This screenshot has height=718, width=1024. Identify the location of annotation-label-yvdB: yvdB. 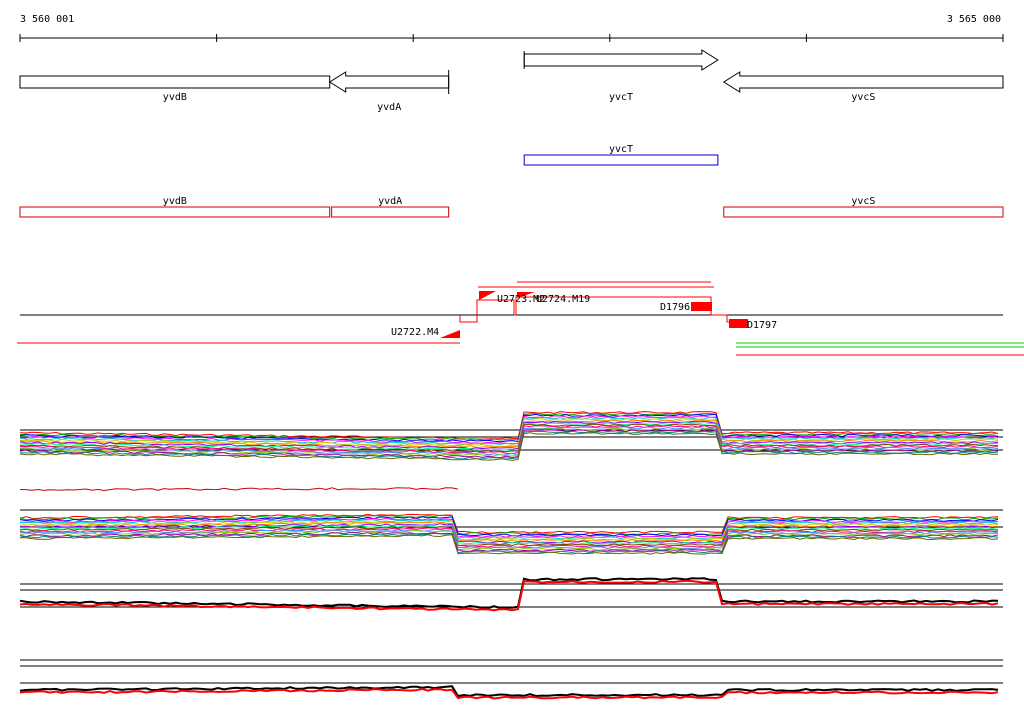
(175, 201).